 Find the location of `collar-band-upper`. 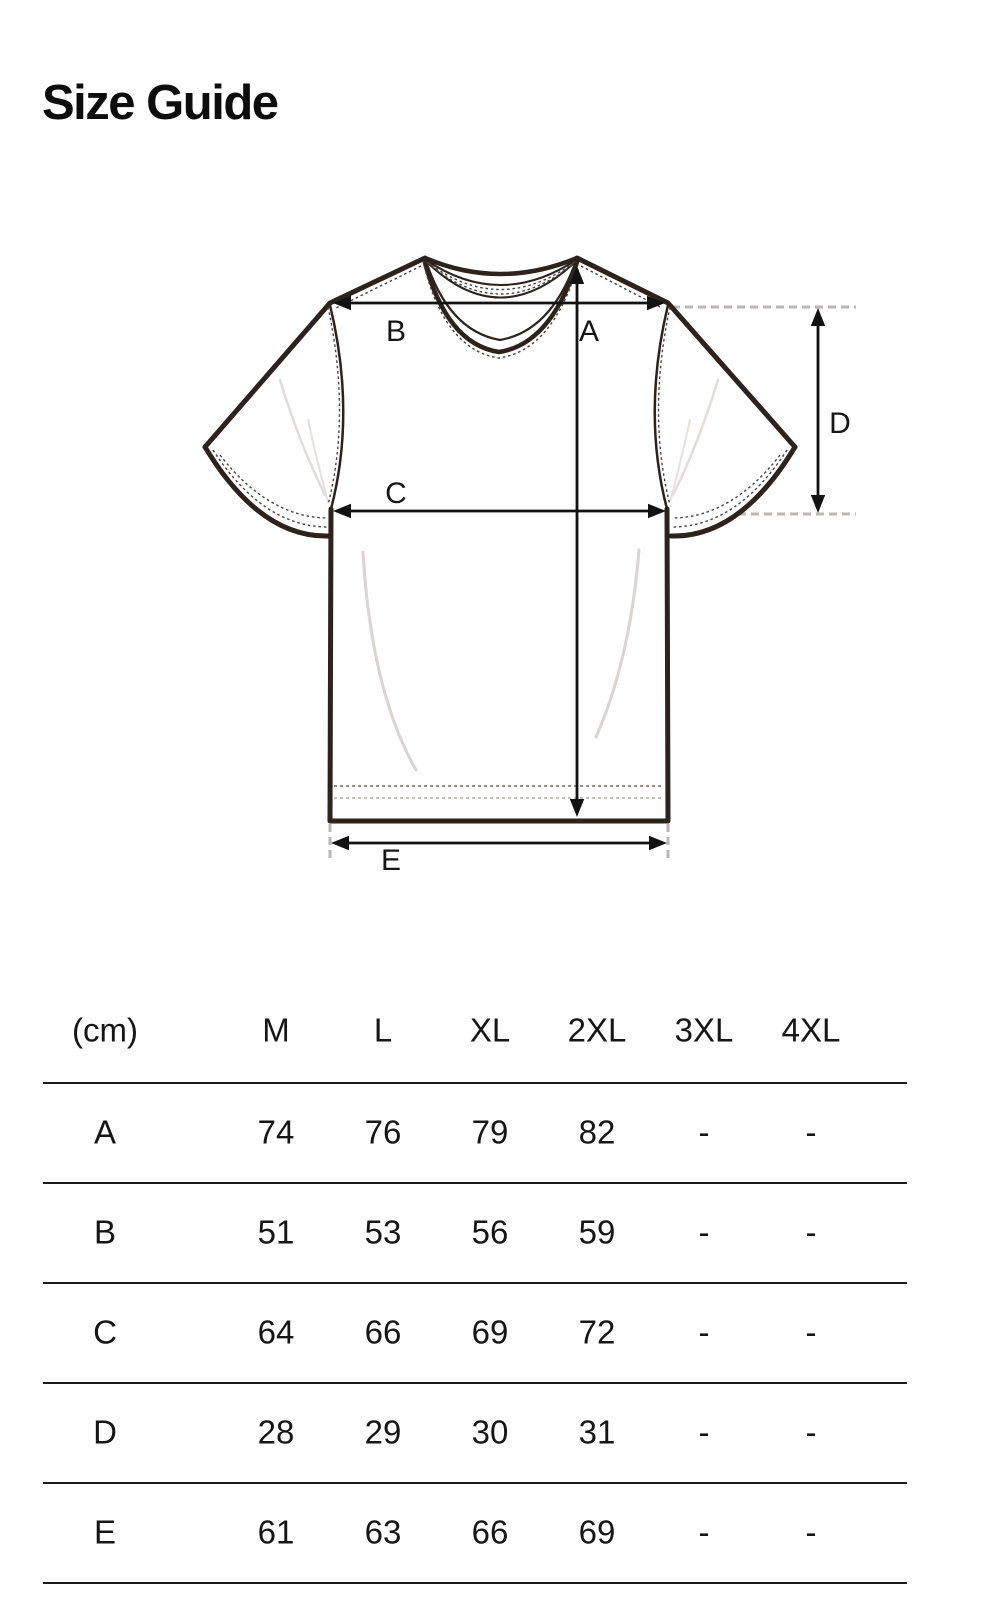

collar-band-upper is located at coordinates (501, 272).